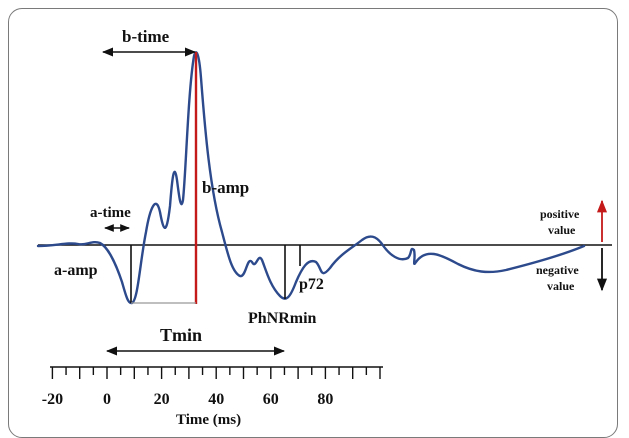 Image resolution: width=629 pixels, height=438 pixels. What do you see at coordinates (208, 419) in the screenshot?
I see `time-axis-title: Time (ms)` at bounding box center [208, 419].